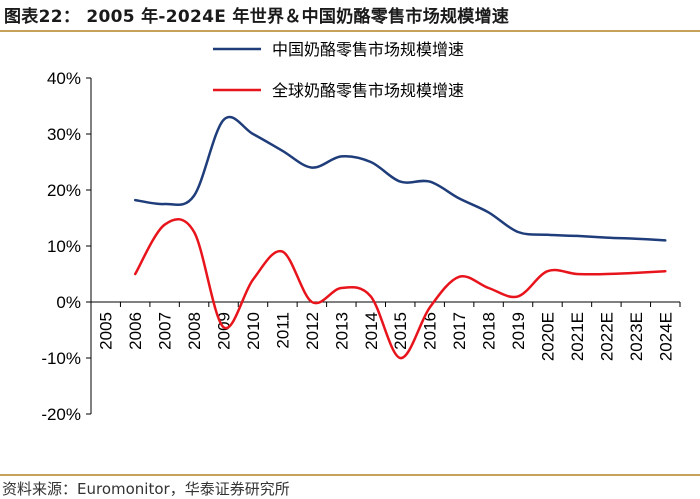  I want to click on x-tick-label: 2006, so click(135, 331).